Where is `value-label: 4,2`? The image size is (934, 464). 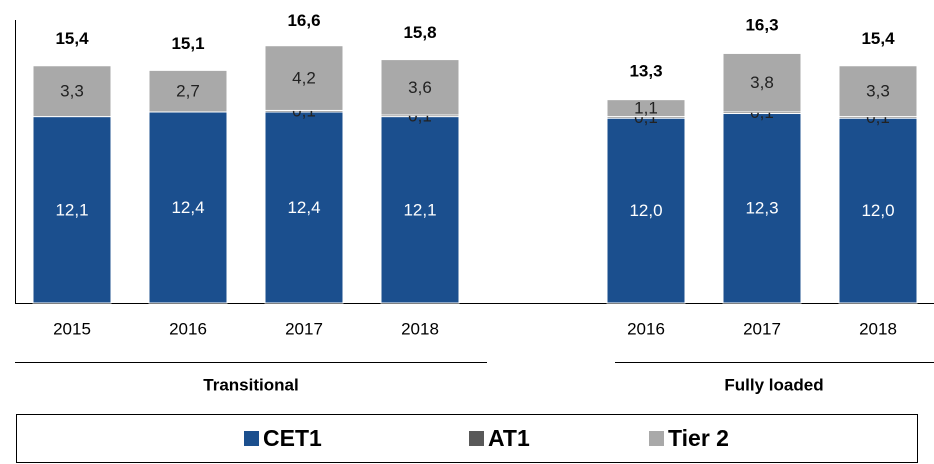 value-label: 4,2 is located at coordinates (304, 78).